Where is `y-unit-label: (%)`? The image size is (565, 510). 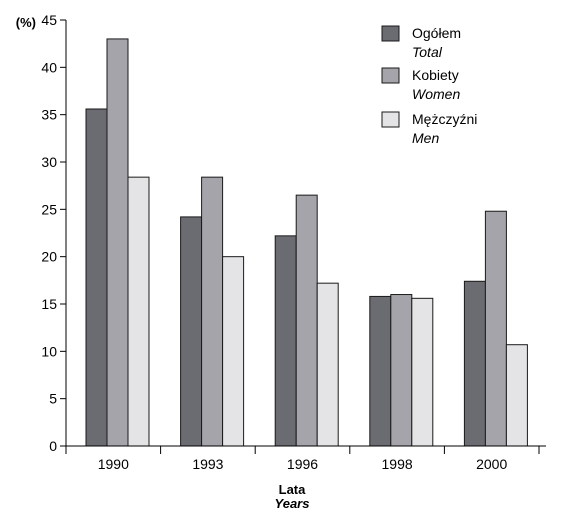
y-unit-label: (%) is located at coordinates (26, 22).